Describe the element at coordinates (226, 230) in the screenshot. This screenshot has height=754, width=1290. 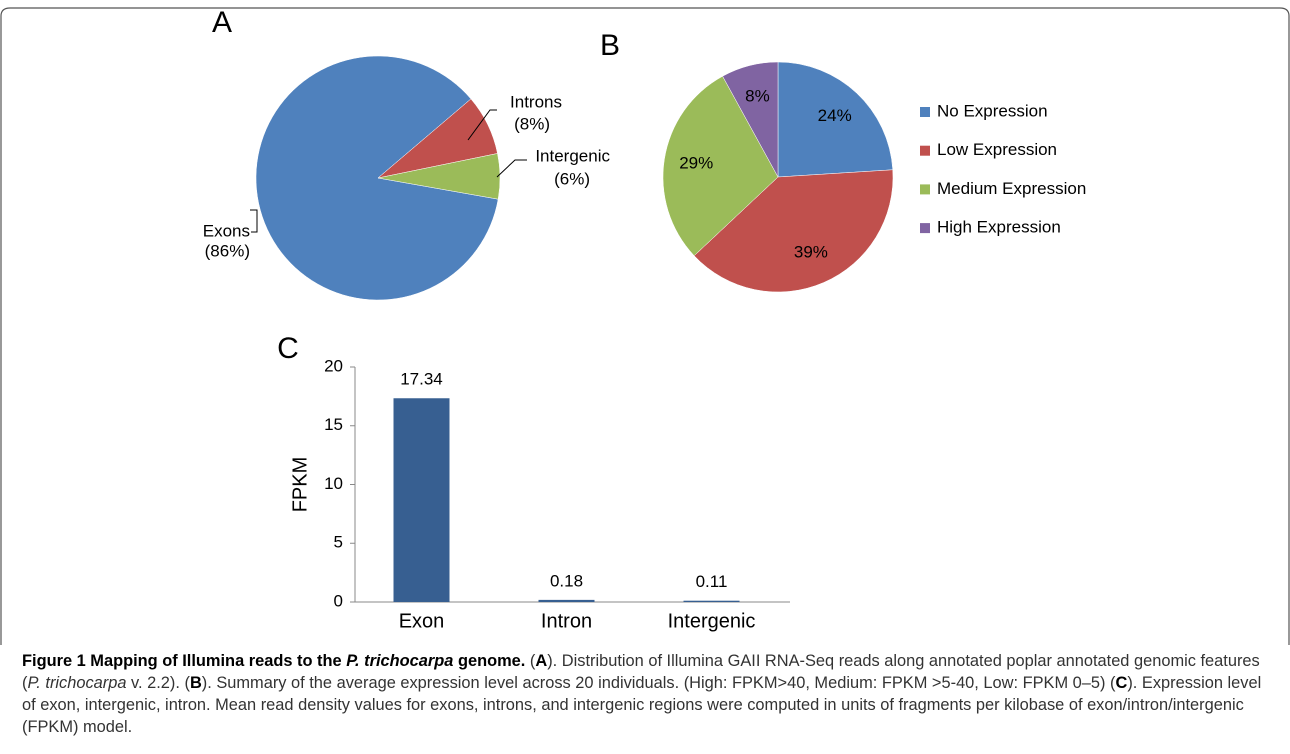
I see `slice-label: Exons` at that location.